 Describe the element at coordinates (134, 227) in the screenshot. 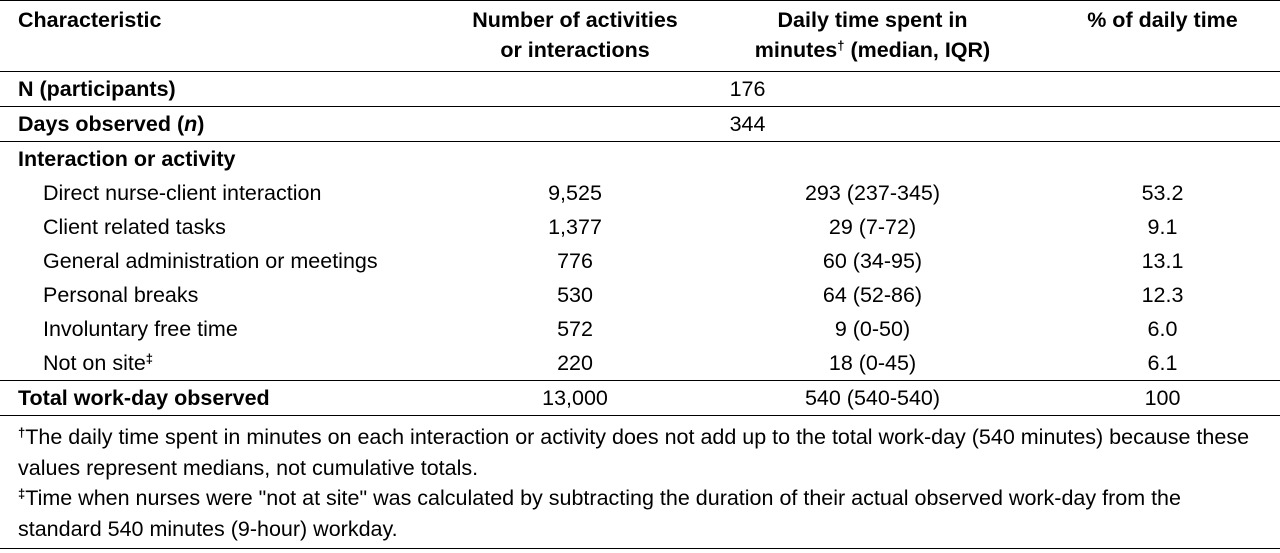

I see `activity-label: Client related tasks` at that location.